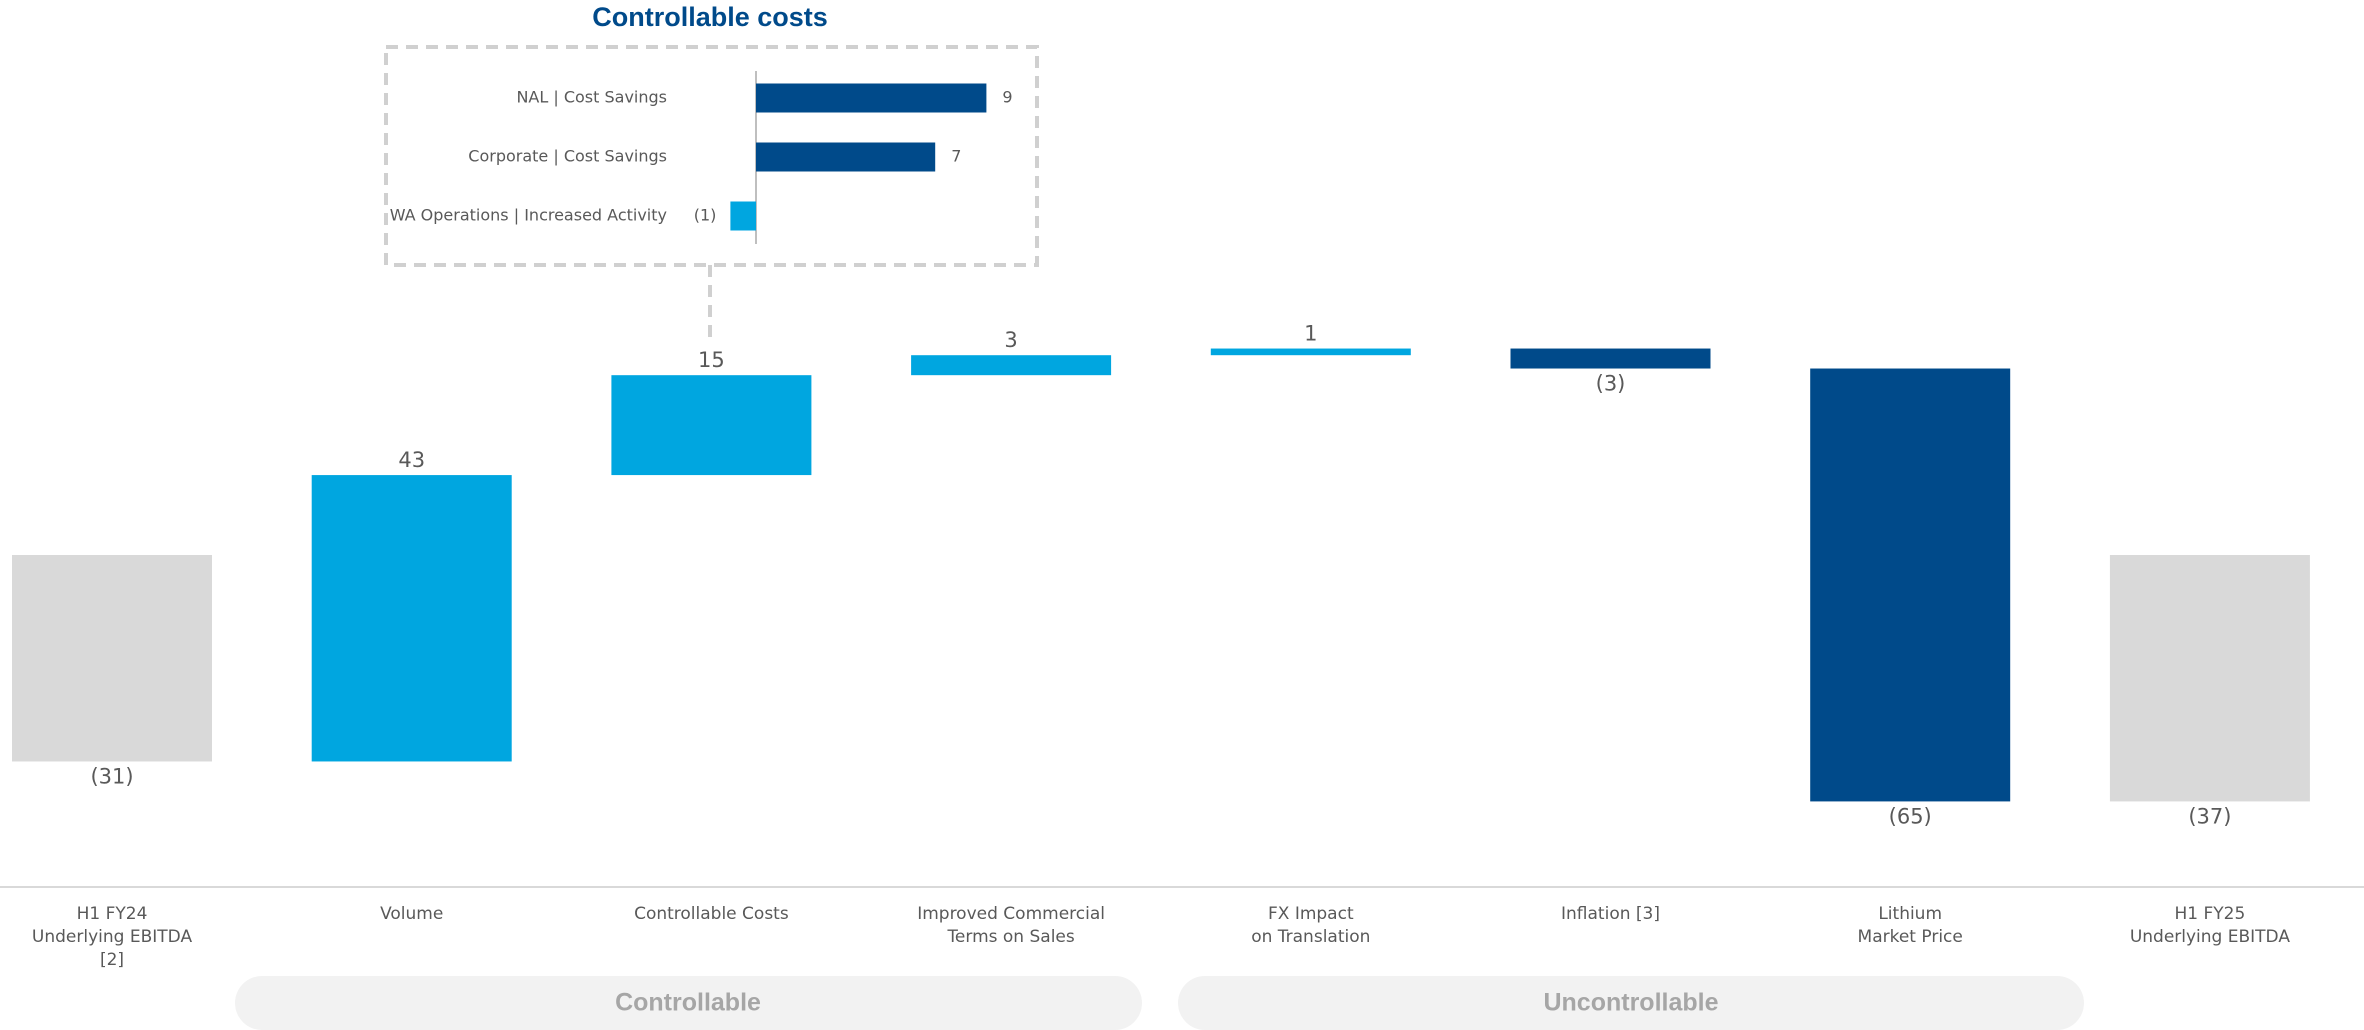  I want to click on value-label: (31), so click(111, 776).